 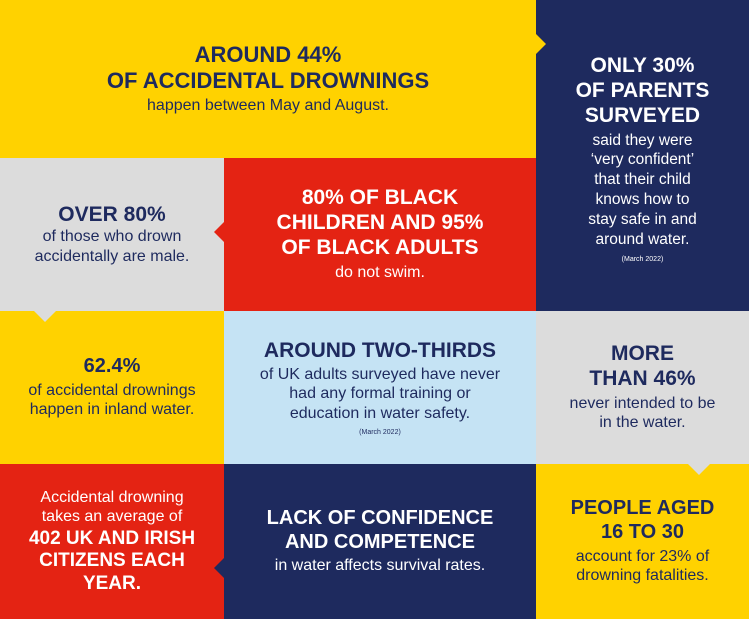 I want to click on stat-headline: AND COMPETENCE, so click(x=379, y=541).